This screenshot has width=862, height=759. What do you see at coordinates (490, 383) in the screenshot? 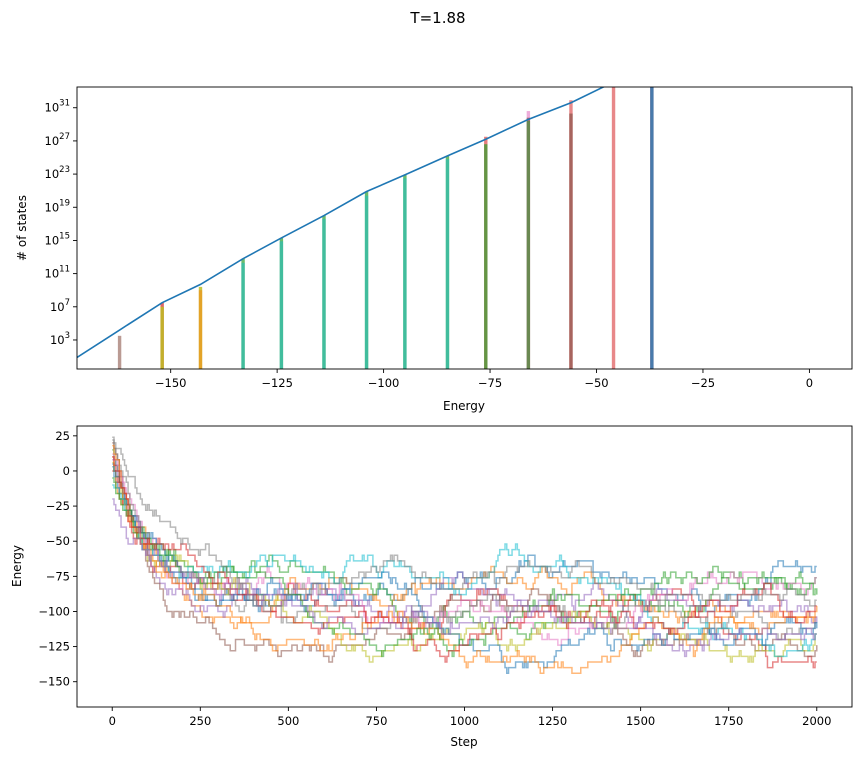
I see `x-tick-label: −75` at bounding box center [490, 383].